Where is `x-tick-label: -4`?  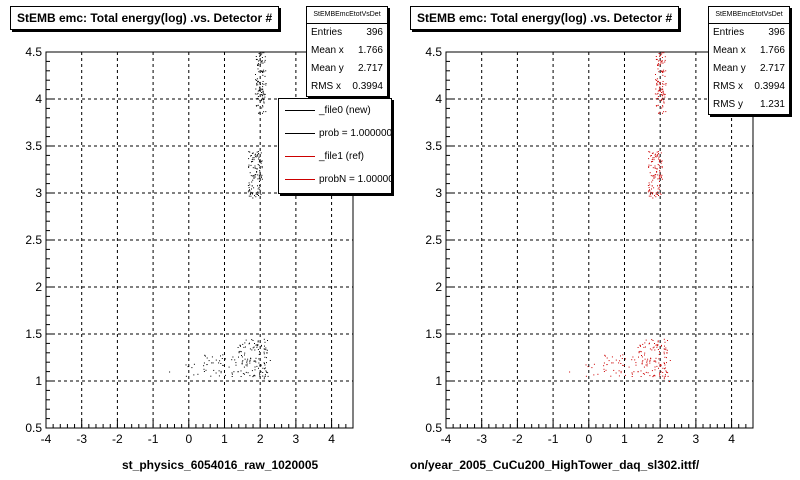
x-tick-label: -4 is located at coordinates (46, 439).